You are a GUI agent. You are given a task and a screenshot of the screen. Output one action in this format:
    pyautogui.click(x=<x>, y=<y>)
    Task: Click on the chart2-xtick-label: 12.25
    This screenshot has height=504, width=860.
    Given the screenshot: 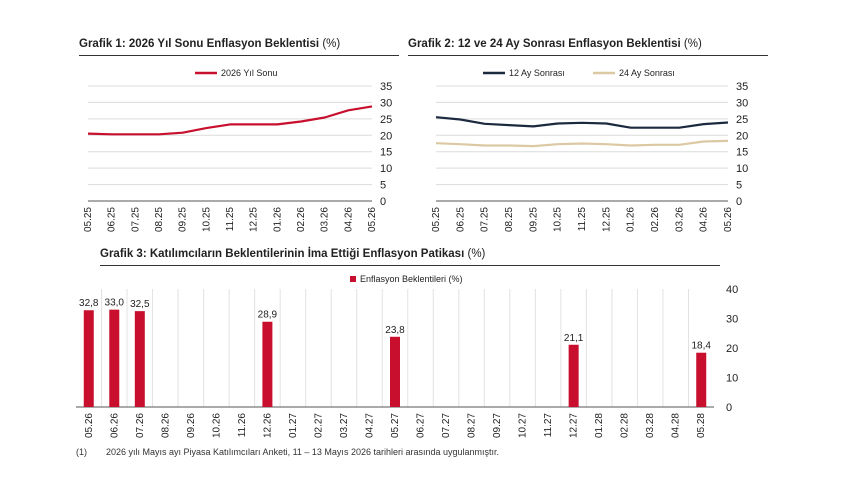 What is the action you would take?
    pyautogui.click(x=606, y=219)
    